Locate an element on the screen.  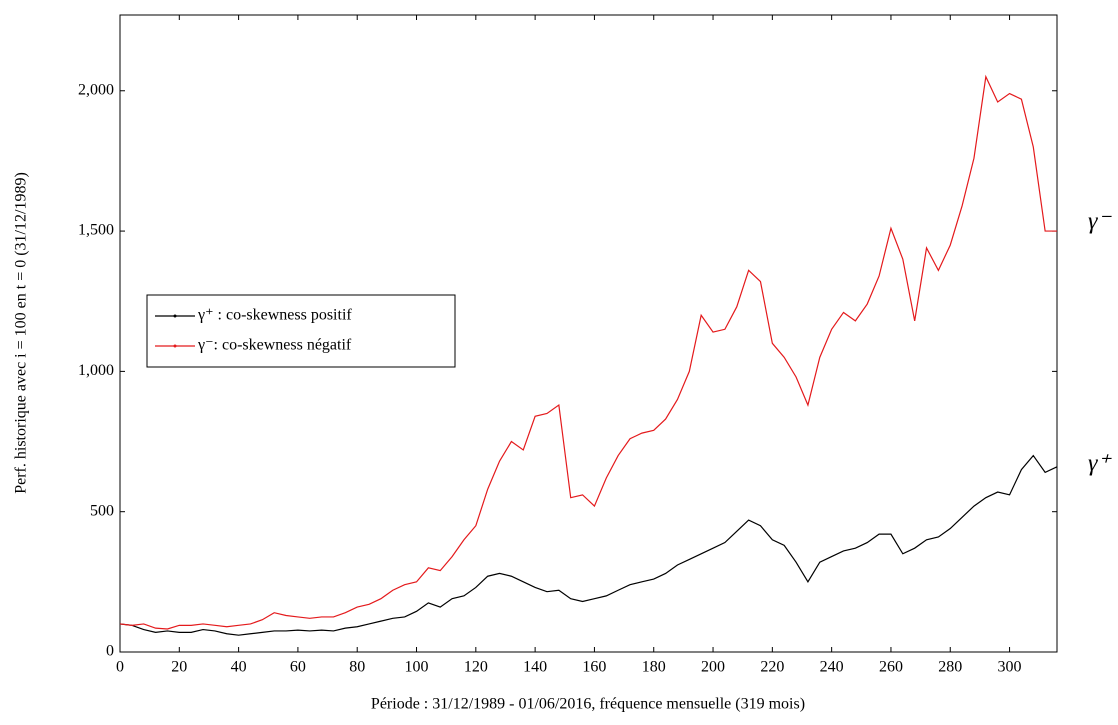
legend-label: γ⁺ : co-skewness positif is located at coordinates (274, 315).